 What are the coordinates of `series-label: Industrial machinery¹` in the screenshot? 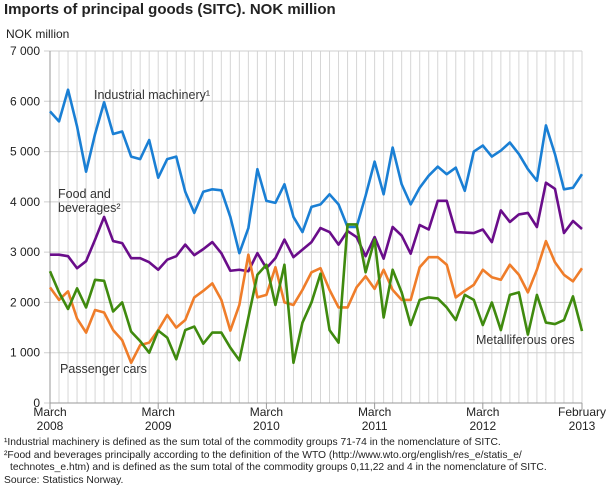 It's located at (152, 95).